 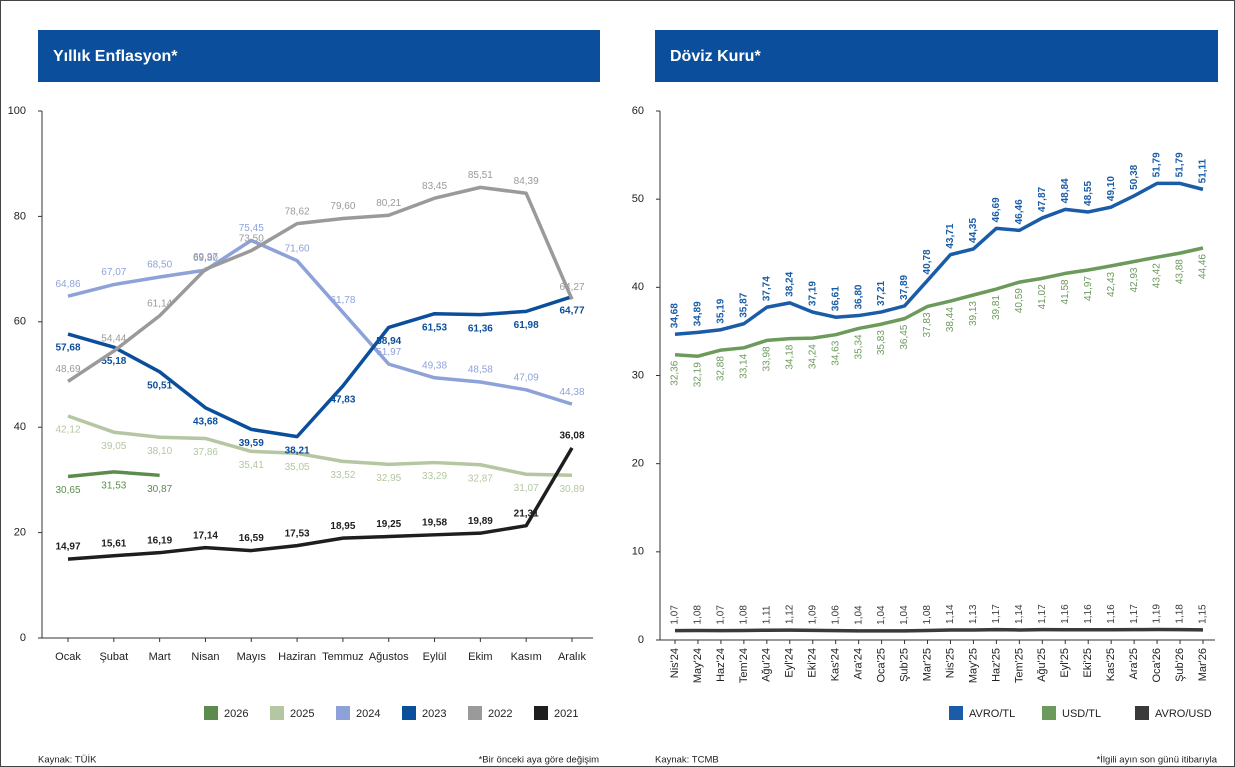 I want to click on x-tick-label: Oca'25, so click(x=882, y=665).